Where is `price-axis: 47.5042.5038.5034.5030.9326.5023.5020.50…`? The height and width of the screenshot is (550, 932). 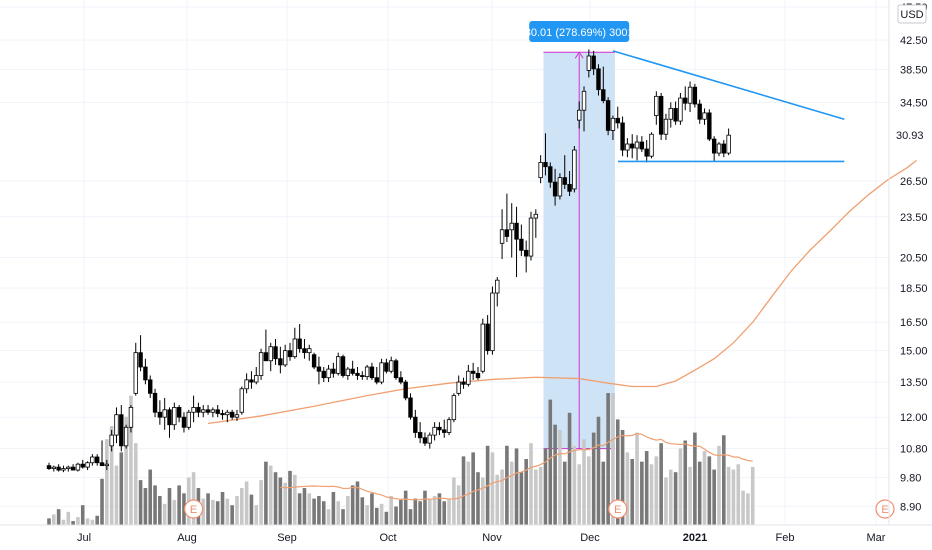 price-axis: 47.5042.5038.5034.5030.9326.5023.5020.50… is located at coordinates (910, 262).